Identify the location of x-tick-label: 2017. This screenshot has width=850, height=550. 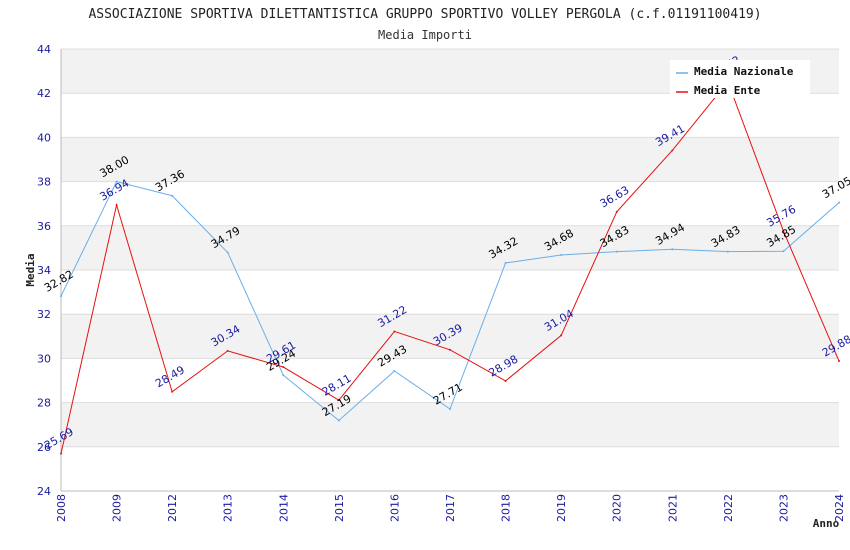
(450, 508).